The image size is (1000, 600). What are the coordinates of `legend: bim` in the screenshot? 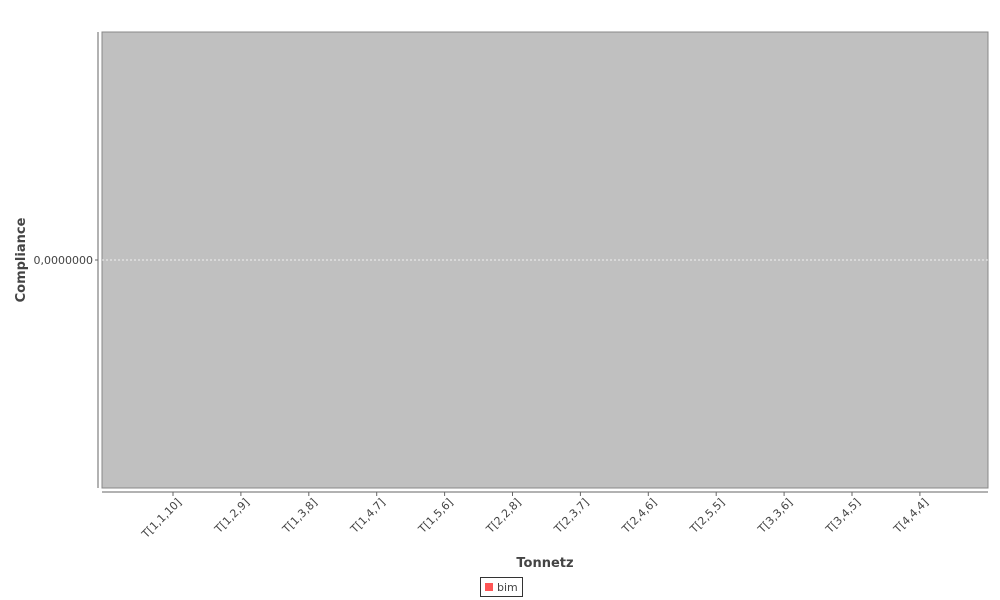 It's located at (501, 587).